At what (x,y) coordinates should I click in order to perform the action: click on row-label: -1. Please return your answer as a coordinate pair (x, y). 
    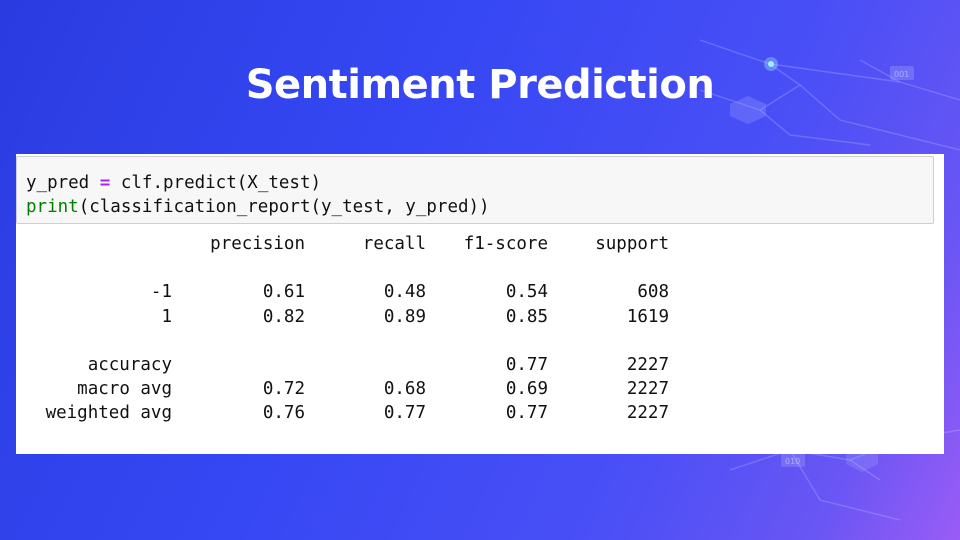
    Looking at the image, I should click on (161, 292).